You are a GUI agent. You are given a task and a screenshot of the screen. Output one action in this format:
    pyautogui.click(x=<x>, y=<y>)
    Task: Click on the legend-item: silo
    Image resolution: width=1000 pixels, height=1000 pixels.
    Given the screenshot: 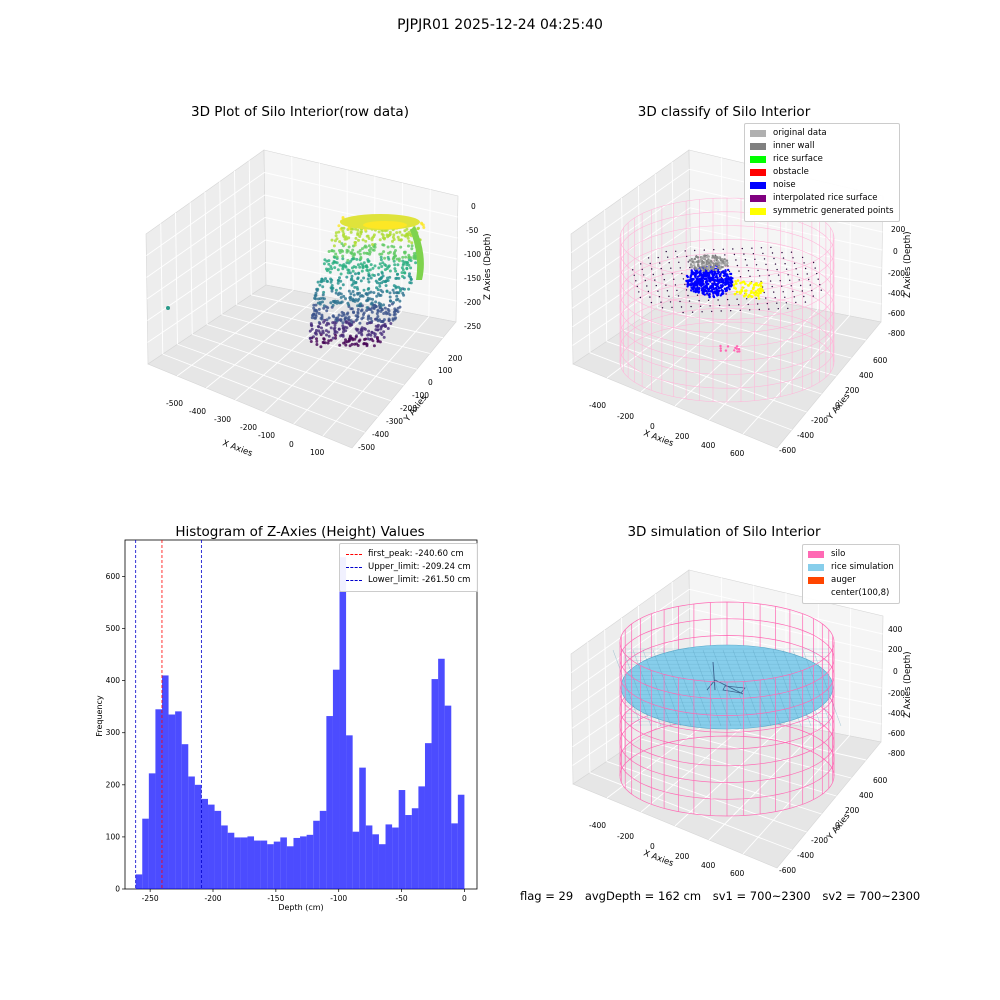 What is the action you would take?
    pyautogui.click(x=851, y=554)
    